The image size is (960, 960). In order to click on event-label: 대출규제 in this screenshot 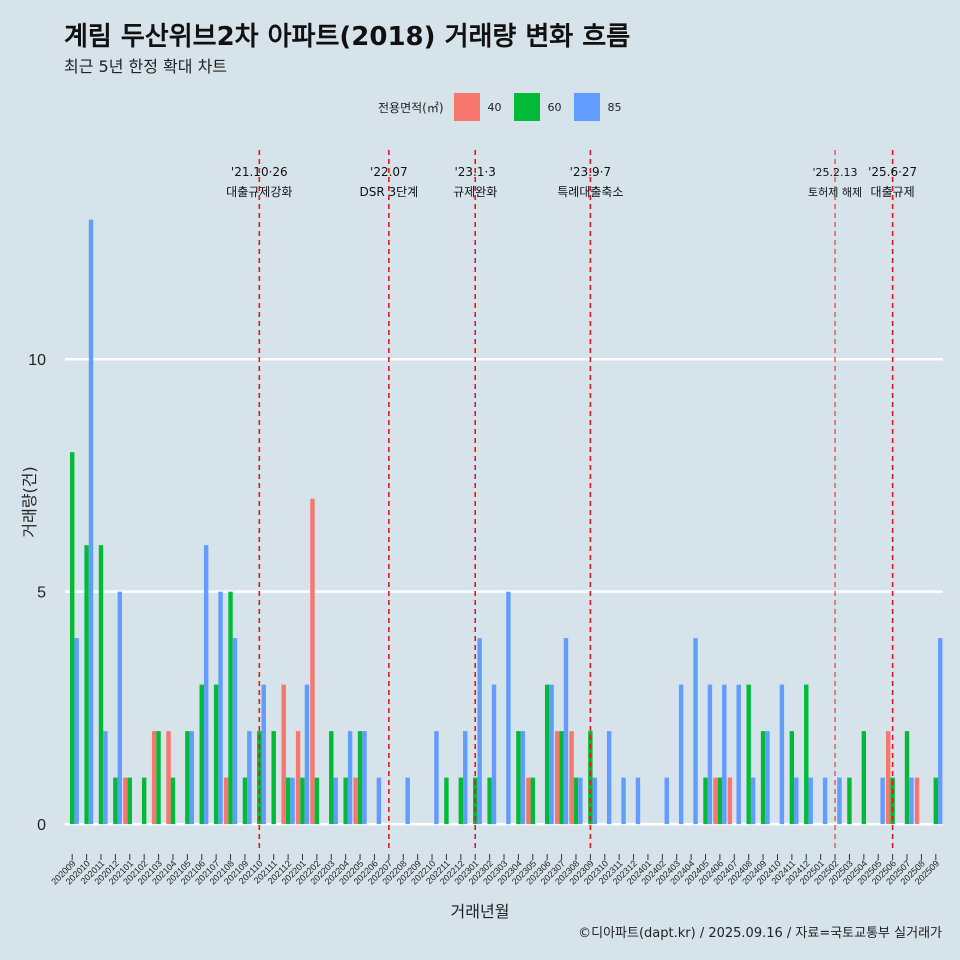, I will do `click(893, 192)`.